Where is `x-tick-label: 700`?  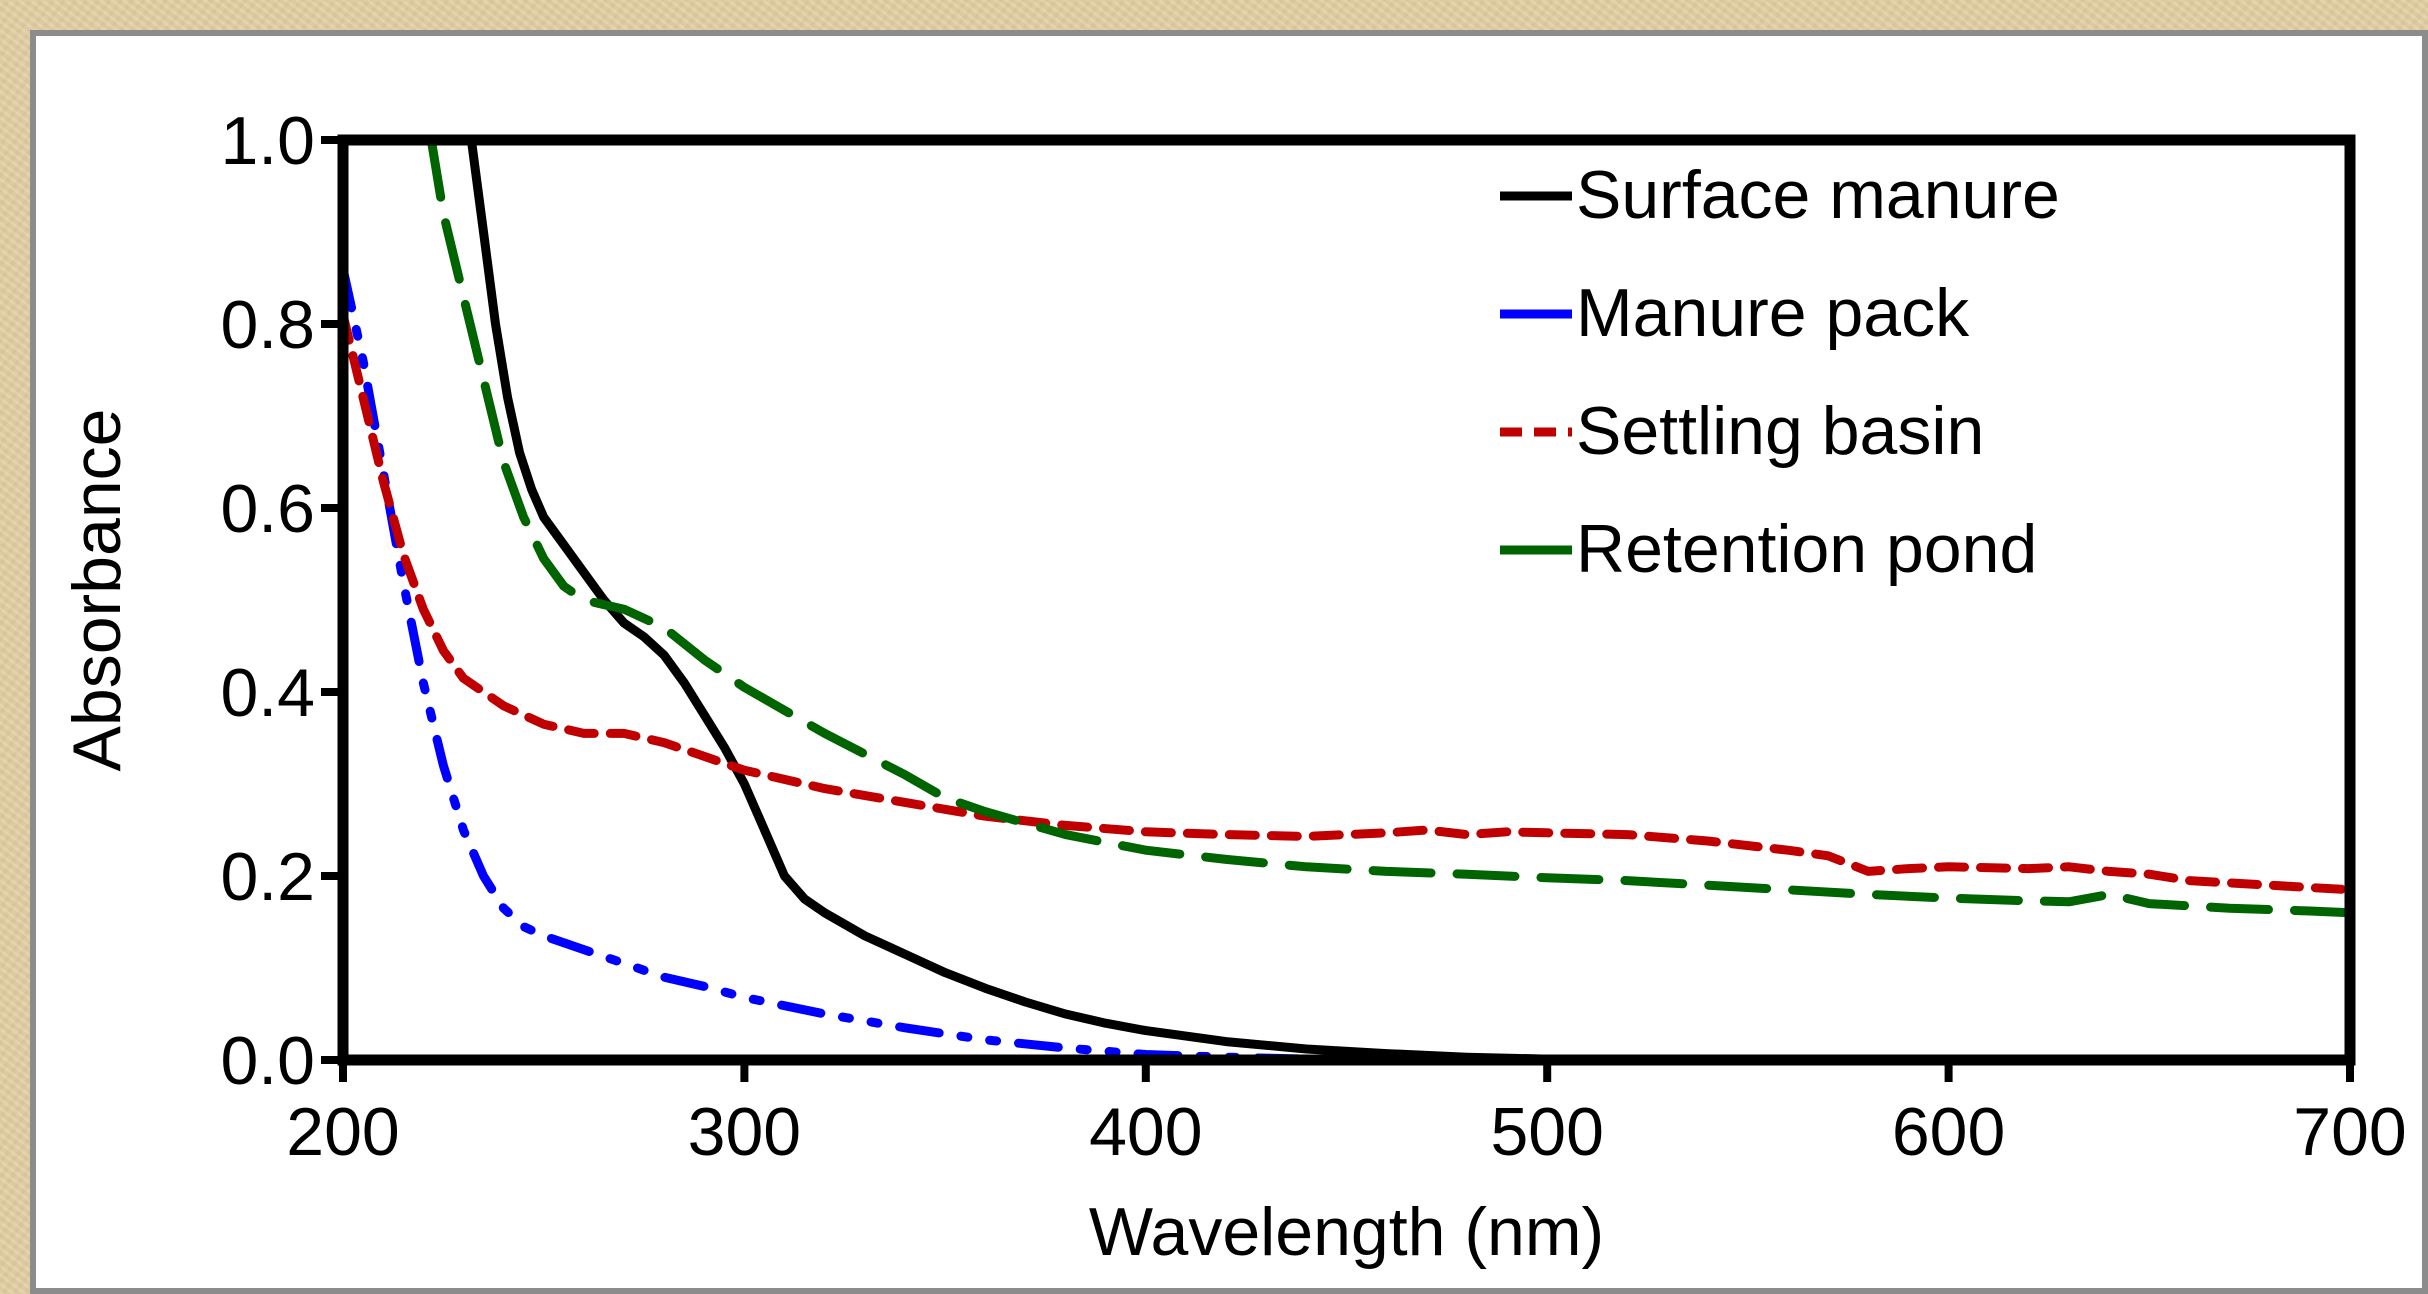
x-tick-label: 700 is located at coordinates (2349, 1132).